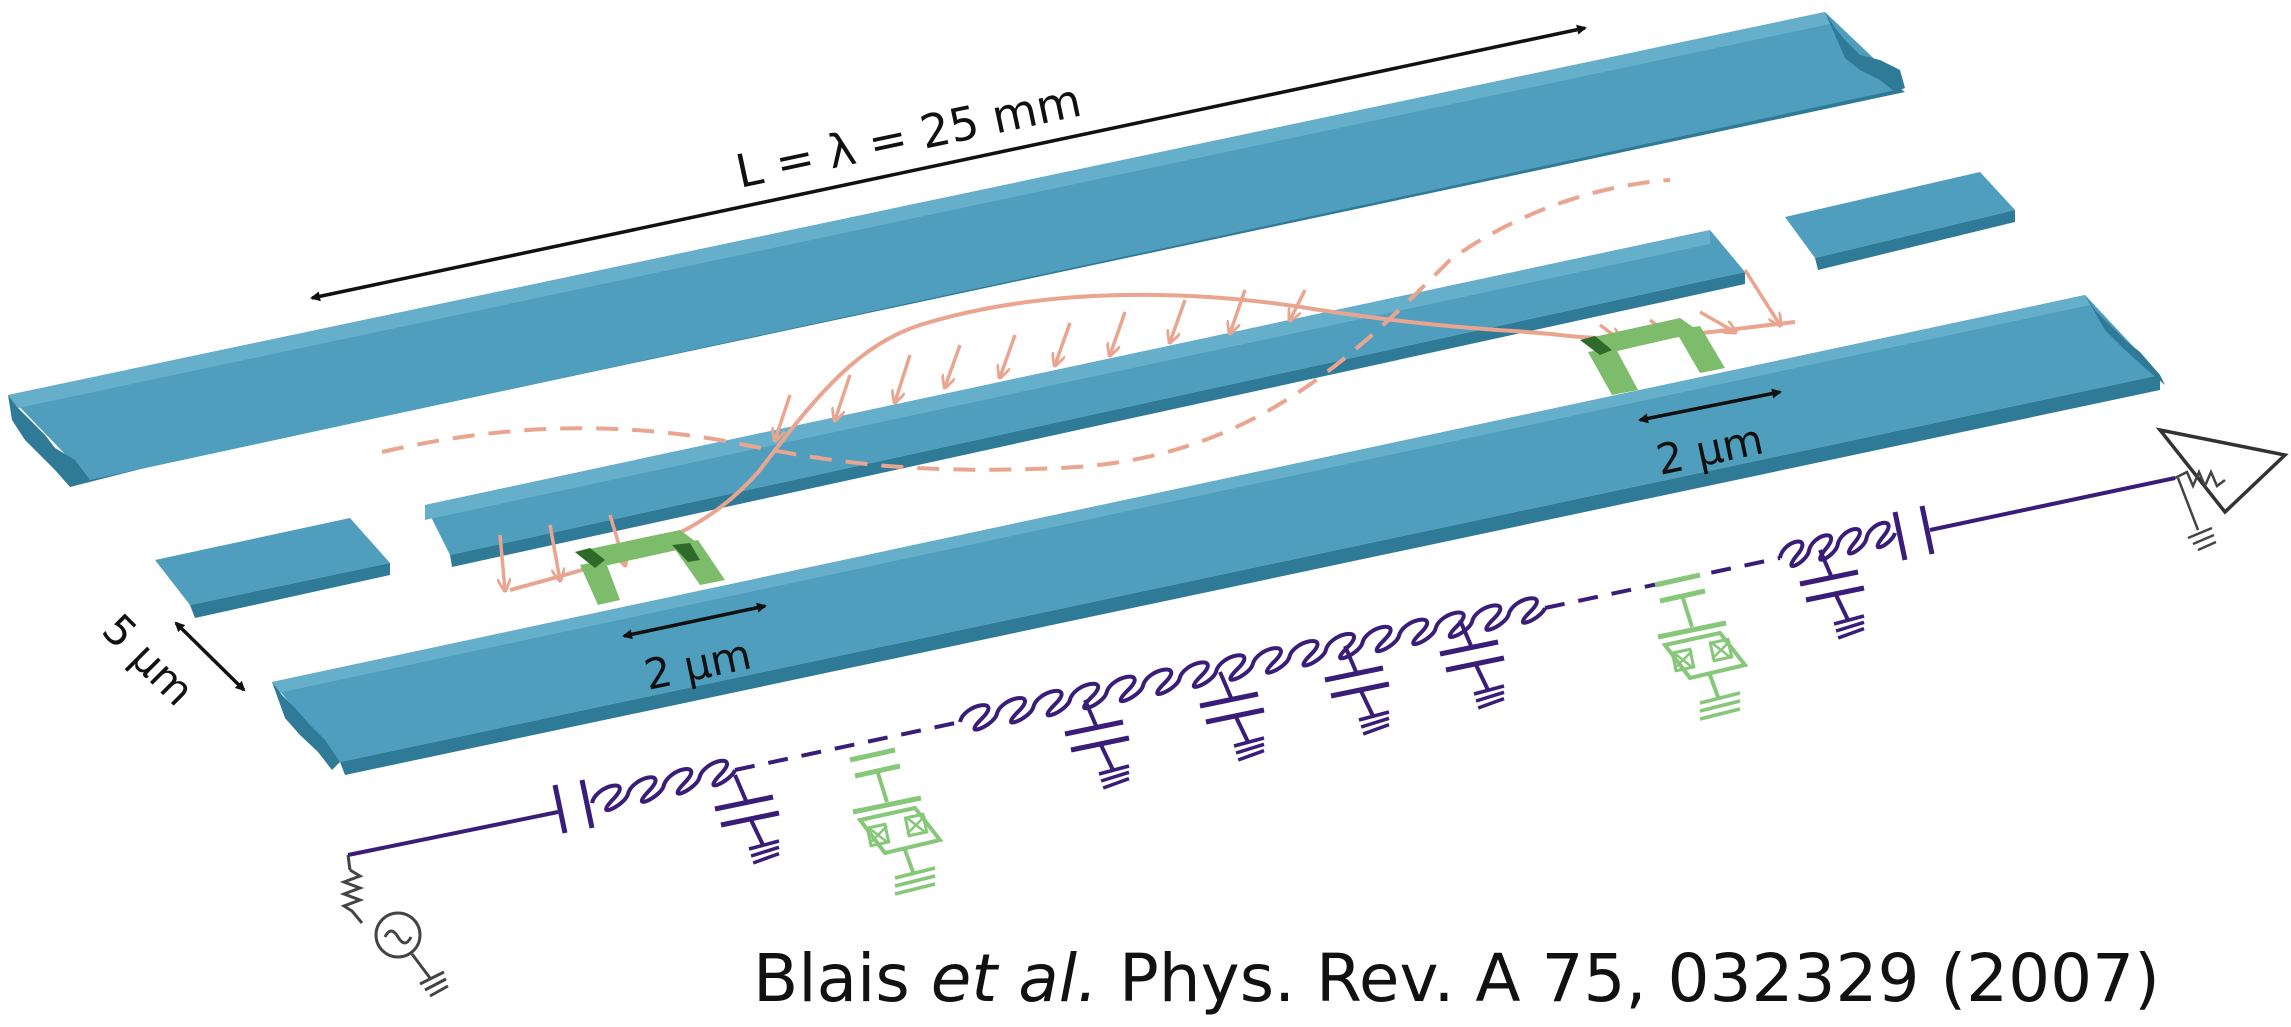  I want to click on junction-left-dimension-arrow, so click(694, 621).